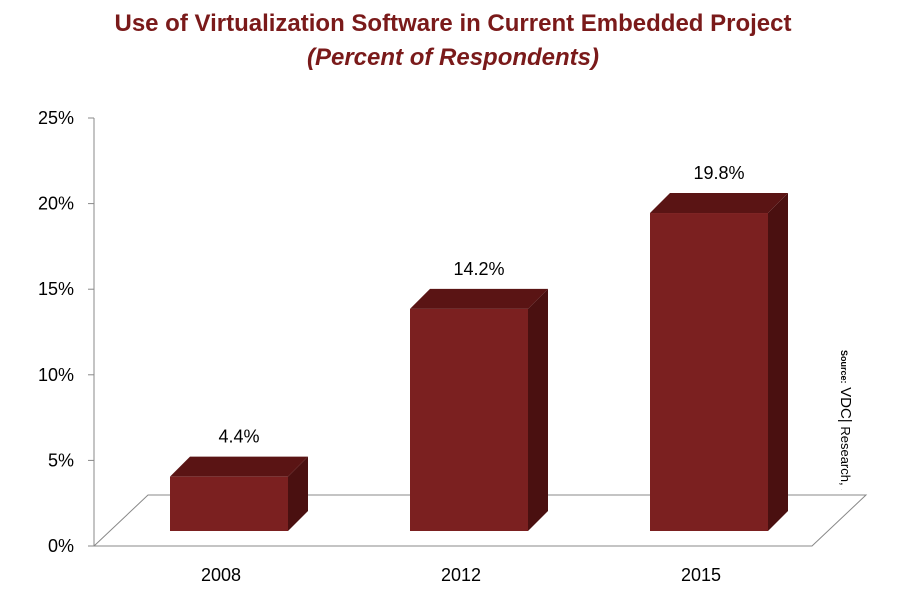 This screenshot has width=906, height=597. Describe the element at coordinates (56, 118) in the screenshot. I see `y-tick-label: 25%` at that location.